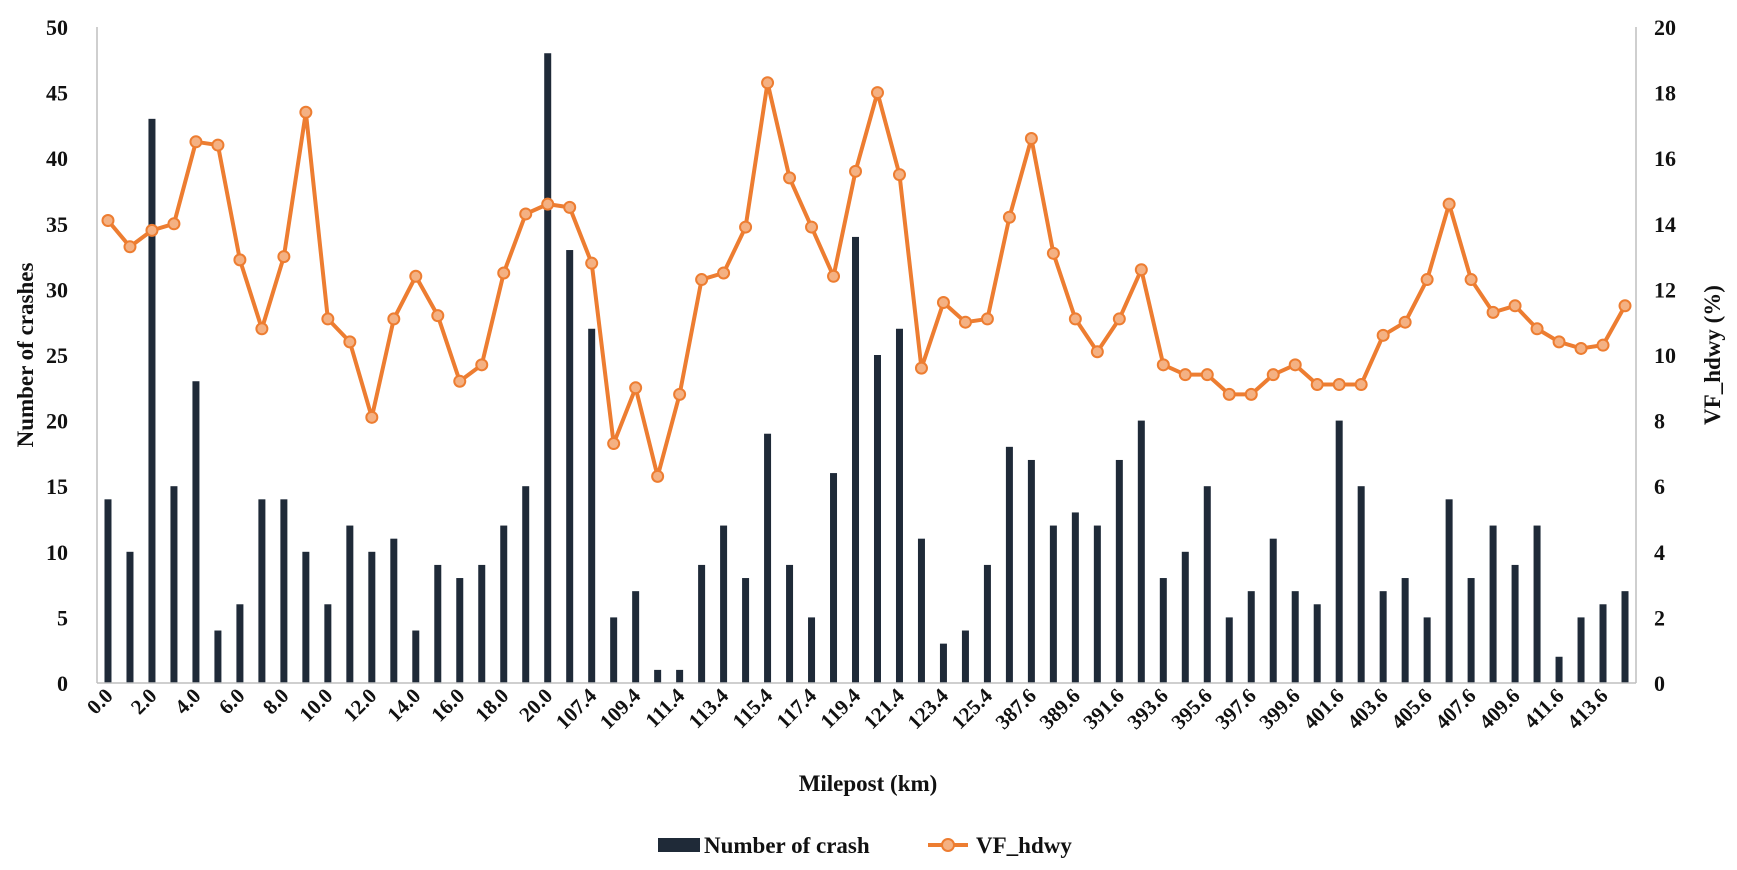 This screenshot has width=1737, height=870. Describe the element at coordinates (840, 708) in the screenshot. I see `x-tick-119.4: 119.4` at that location.